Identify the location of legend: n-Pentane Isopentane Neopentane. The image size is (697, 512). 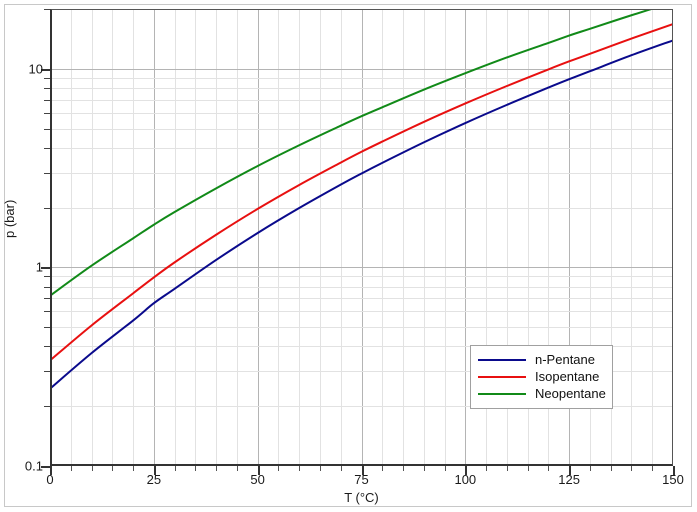
(541, 377).